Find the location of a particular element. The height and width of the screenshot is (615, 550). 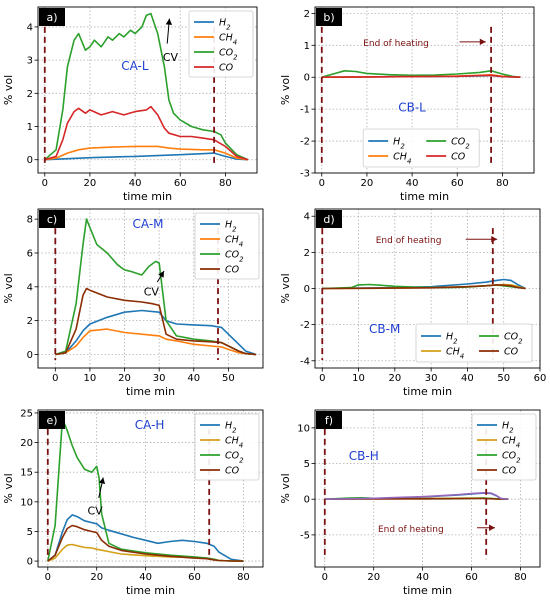

condition-label: CB-L is located at coordinates (412, 108).